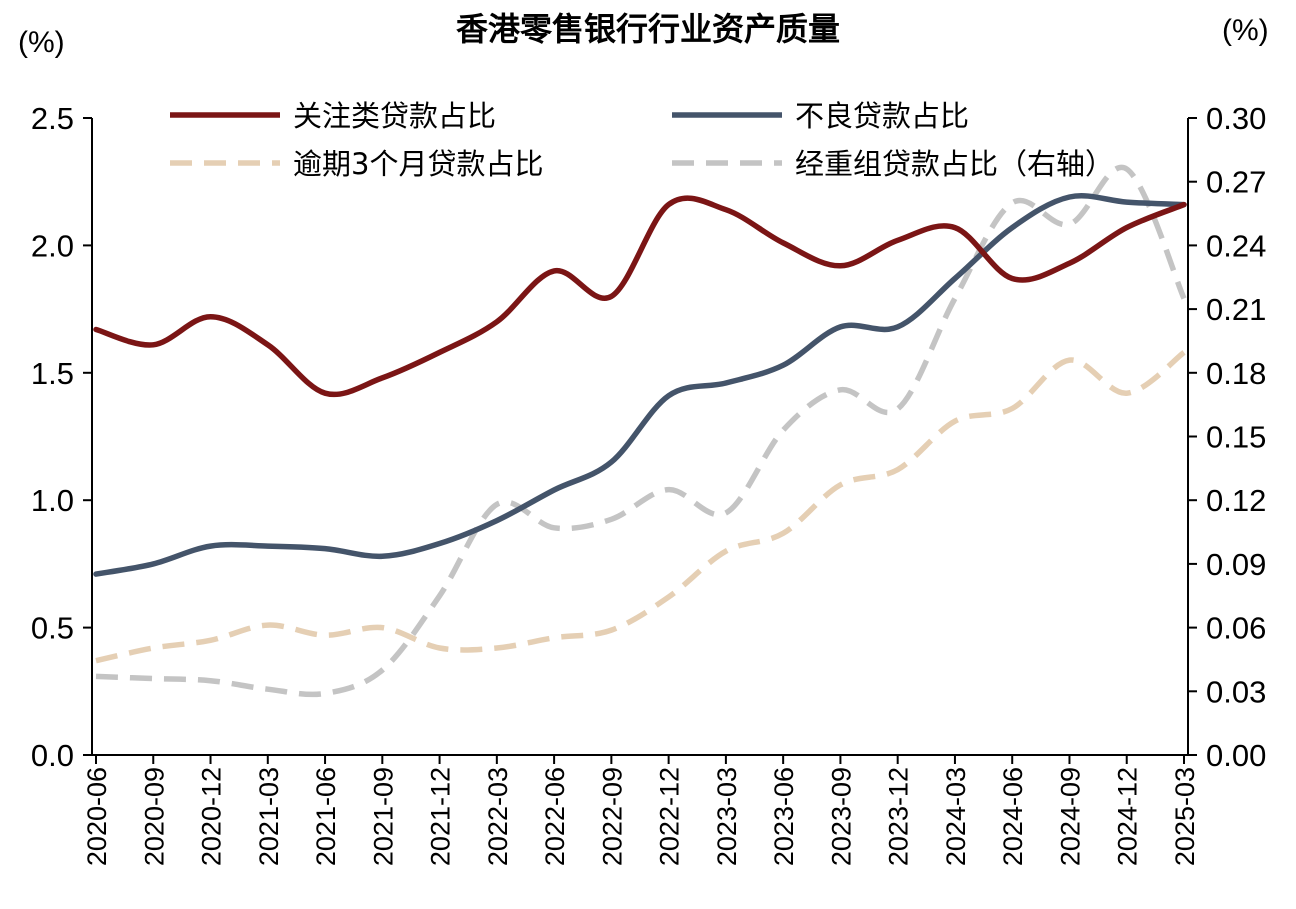 The width and height of the screenshot is (1296, 909). I want to click on x-tick-label: 2021-12, so click(441, 816).